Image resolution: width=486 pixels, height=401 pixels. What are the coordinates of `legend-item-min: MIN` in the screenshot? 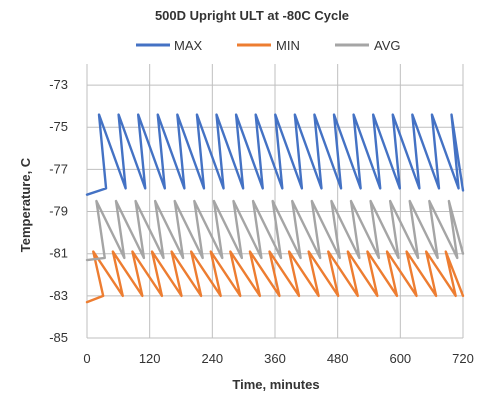 It's located at (268, 45).